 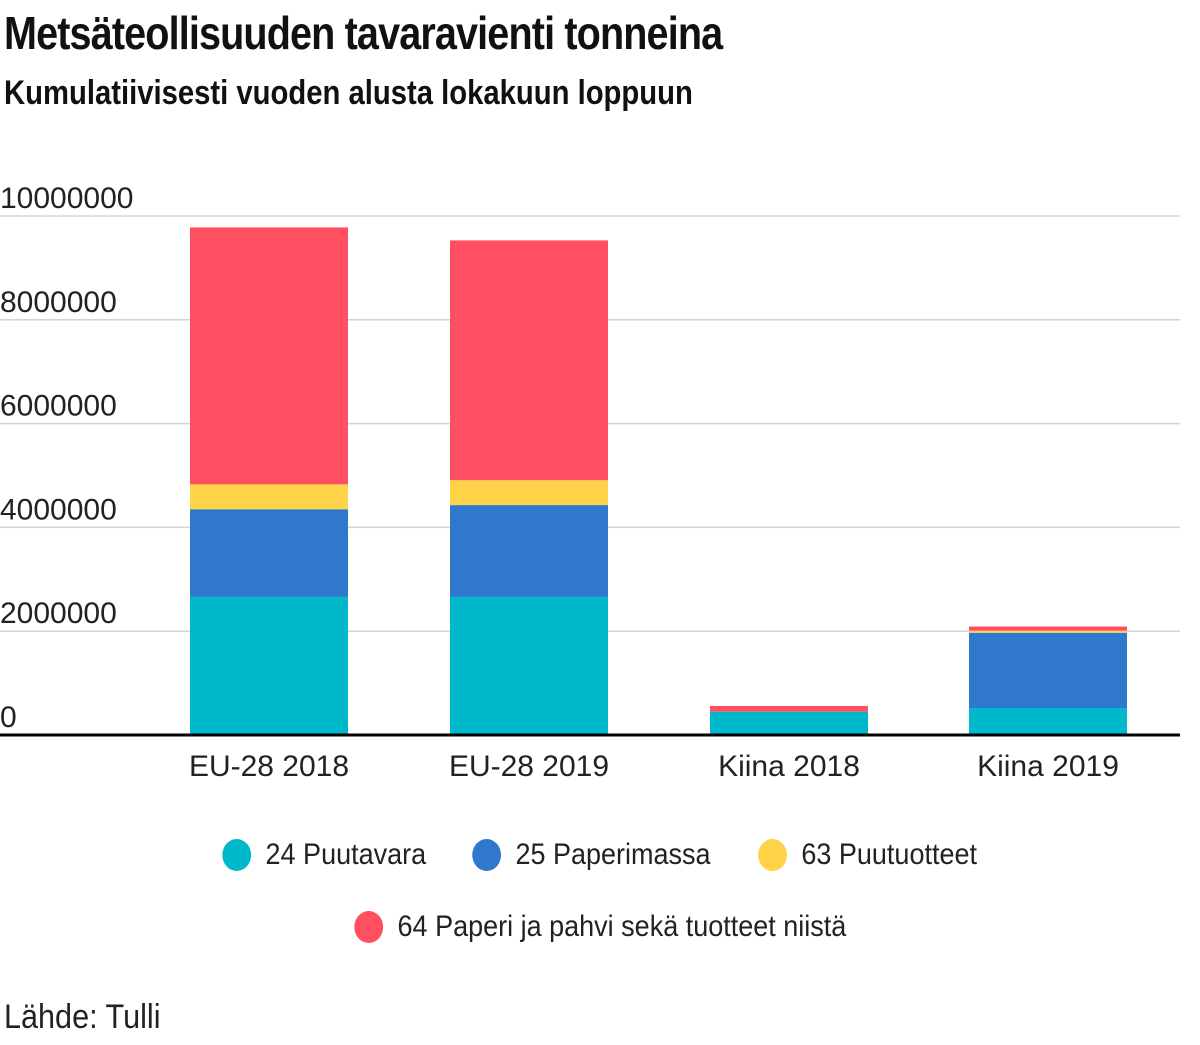 What do you see at coordinates (8, 717) in the screenshot?
I see `y-tick-label: 0` at bounding box center [8, 717].